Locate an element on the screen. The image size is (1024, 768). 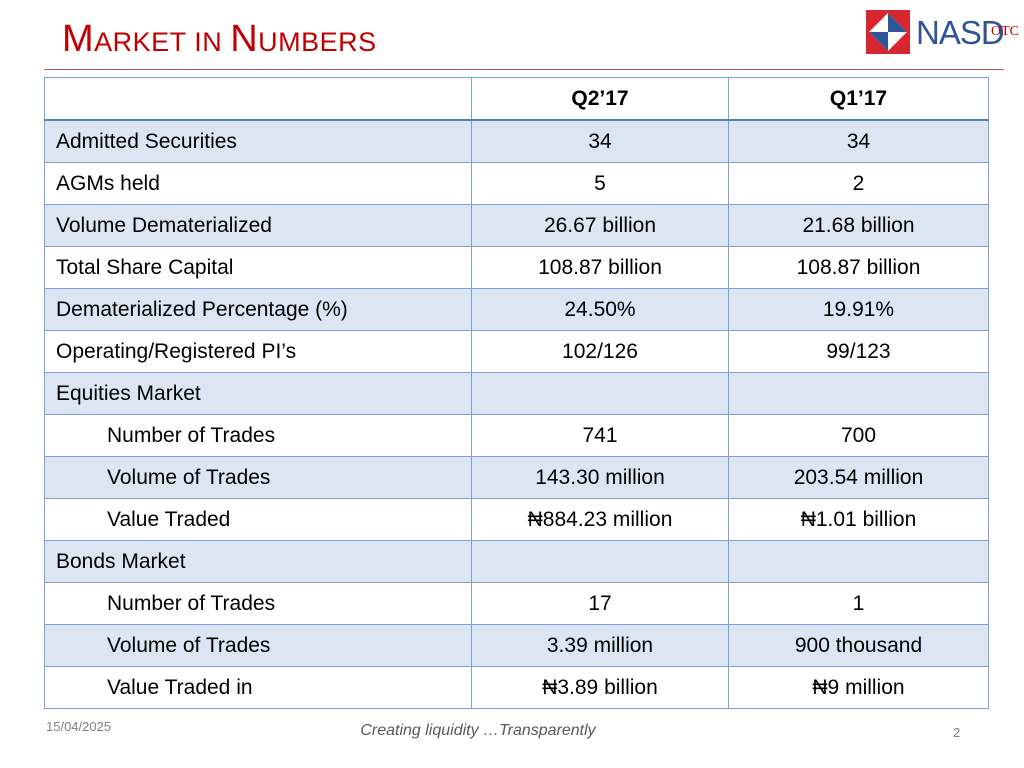
page-number: 2 is located at coordinates (957, 732).